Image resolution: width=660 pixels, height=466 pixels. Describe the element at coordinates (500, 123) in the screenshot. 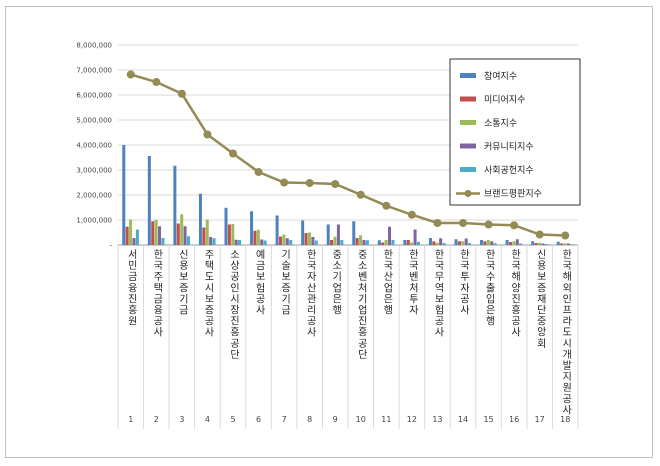

I see `legend-label: 소통지수` at that location.